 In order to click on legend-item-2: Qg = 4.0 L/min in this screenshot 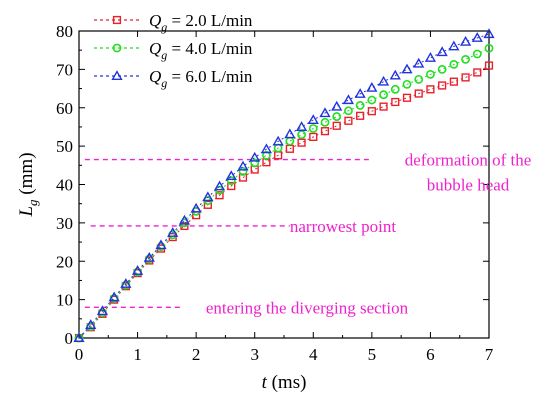, I will do `click(173, 50)`.